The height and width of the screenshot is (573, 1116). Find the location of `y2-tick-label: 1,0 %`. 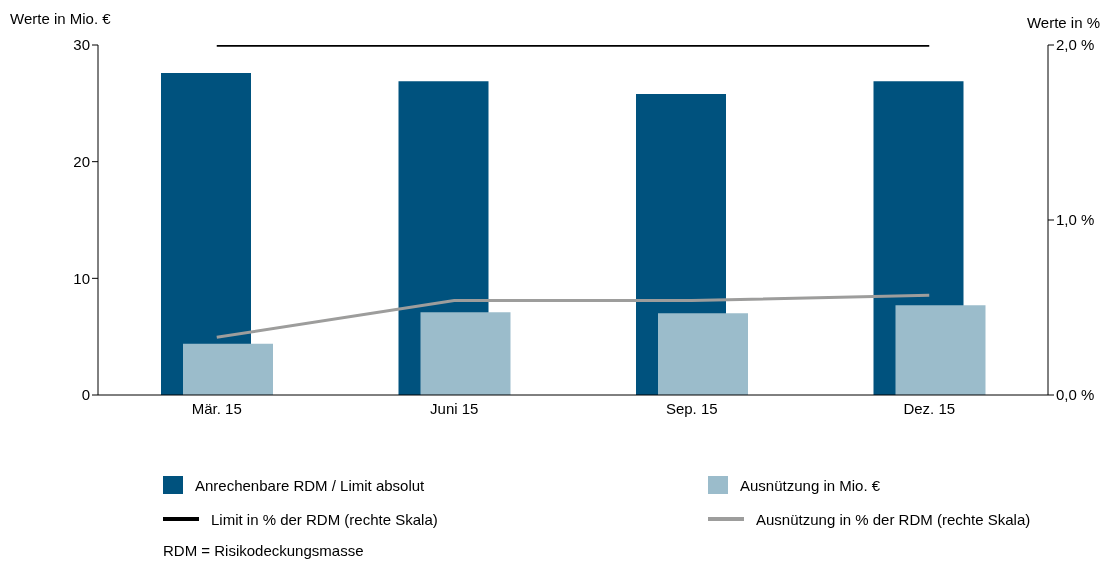

y2-tick-label: 1,0 % is located at coordinates (1075, 220).